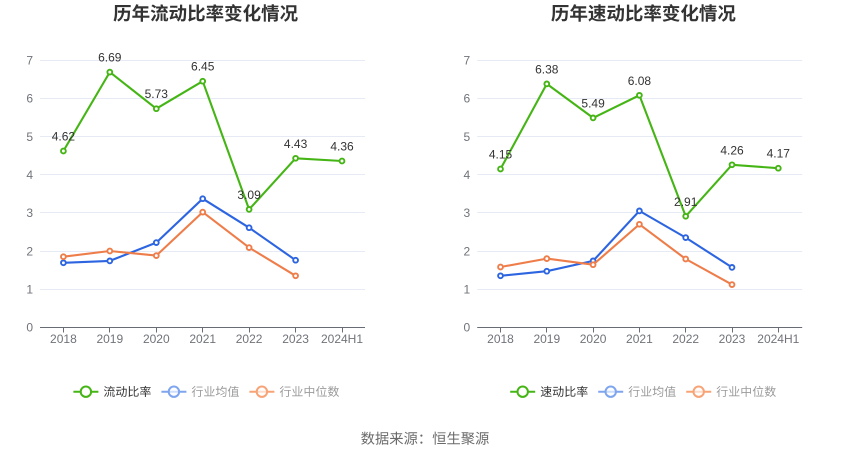 The image size is (850, 459). Describe the element at coordinates (640, 81) in the screenshot. I see `svg-text: 6.08` at that location.